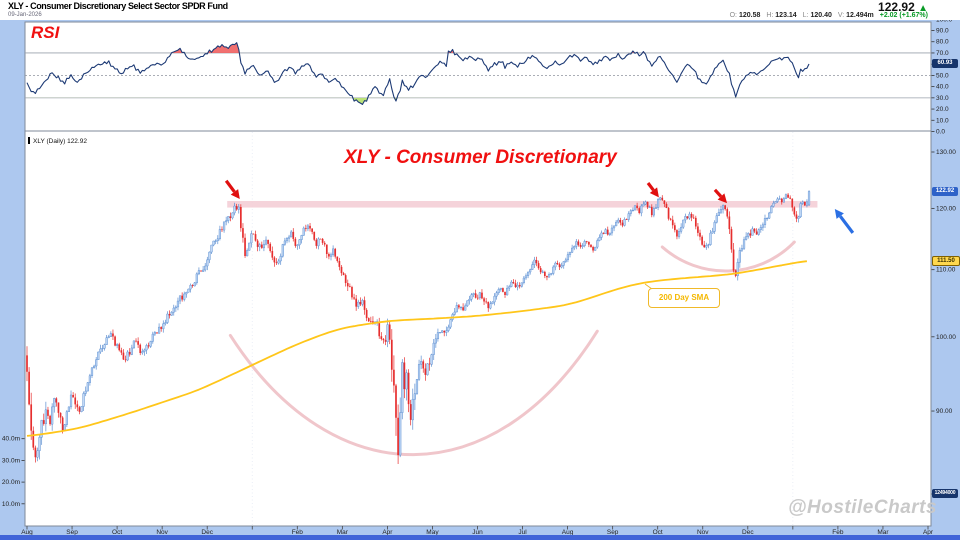  Describe the element at coordinates (839, 213) in the screenshot. I see `blue-arrowhead-icon` at that location.